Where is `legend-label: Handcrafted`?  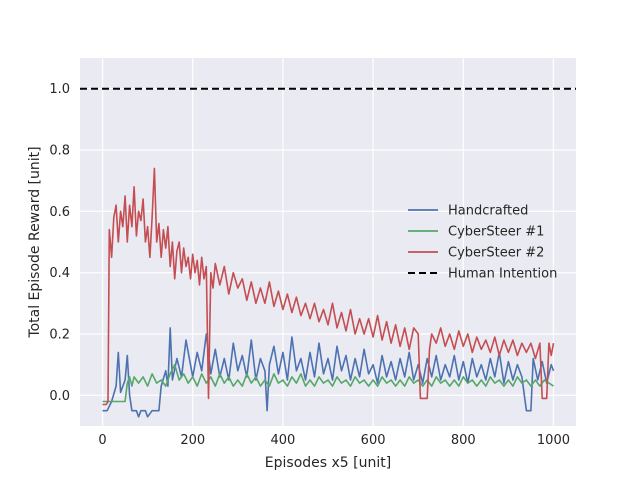
legend-label: Handcrafted is located at coordinates (488, 211).